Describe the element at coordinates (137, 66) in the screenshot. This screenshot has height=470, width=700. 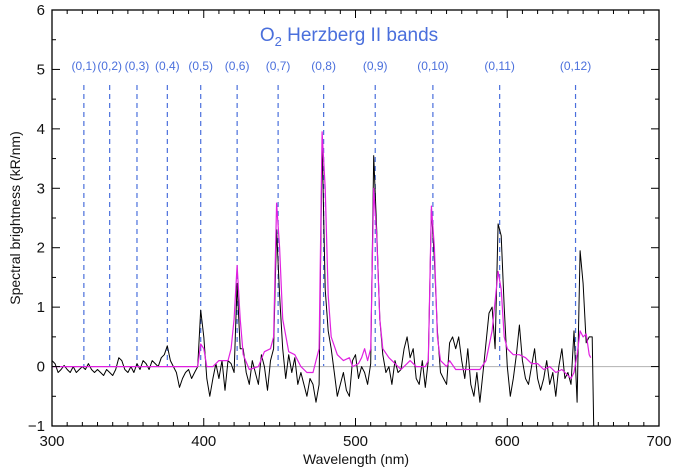
I see `band-label: (0,3)` at that location.